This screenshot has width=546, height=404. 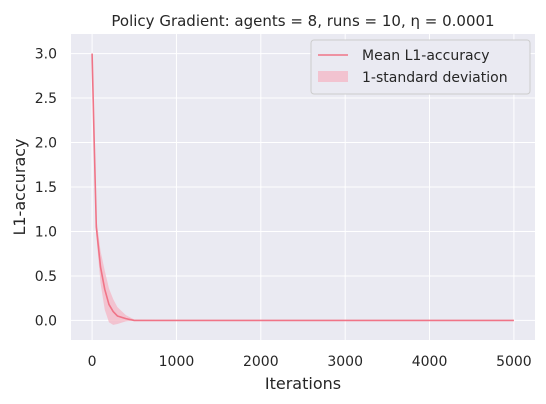 I want to click on x-tick-label: 0, so click(x=92, y=362).